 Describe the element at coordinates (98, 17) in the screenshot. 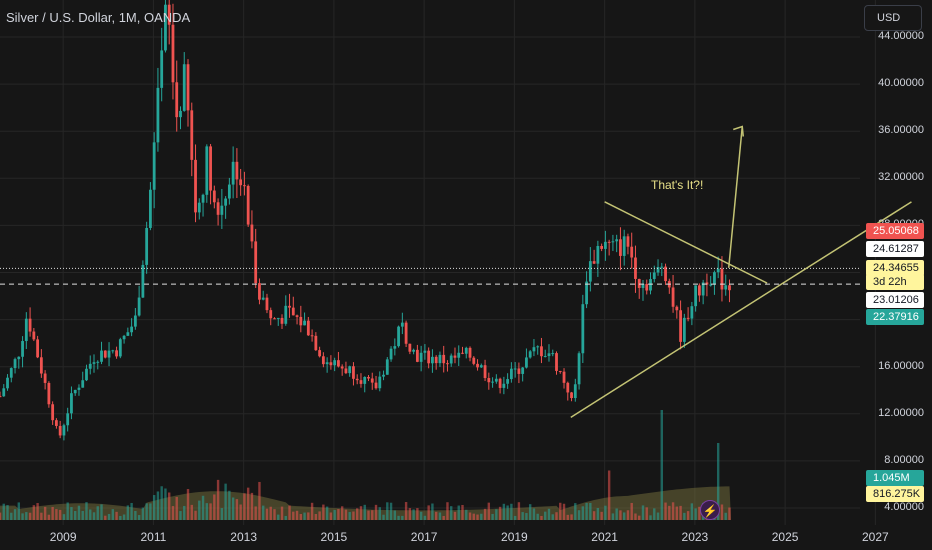

I see `symbol-title: Silver / U.S. Dollar, 1M, OANDA` at that location.